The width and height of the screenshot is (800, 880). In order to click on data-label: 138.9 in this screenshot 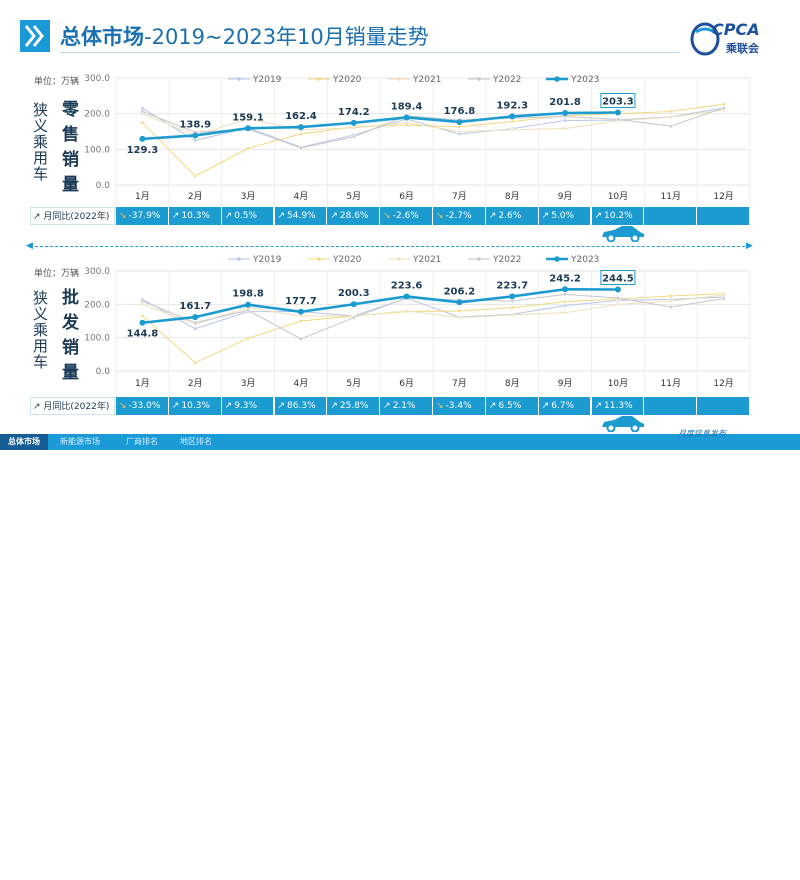, I will do `click(195, 124)`.